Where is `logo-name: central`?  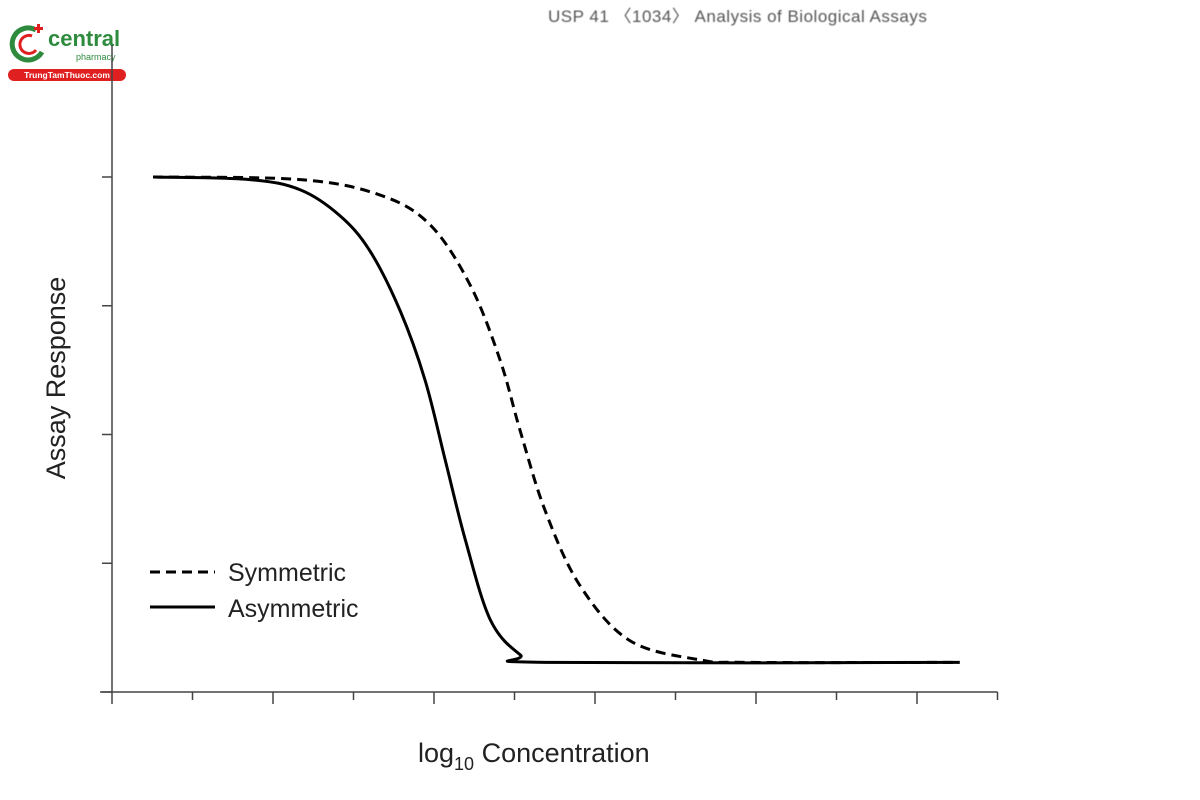
logo-name: central is located at coordinates (84, 38).